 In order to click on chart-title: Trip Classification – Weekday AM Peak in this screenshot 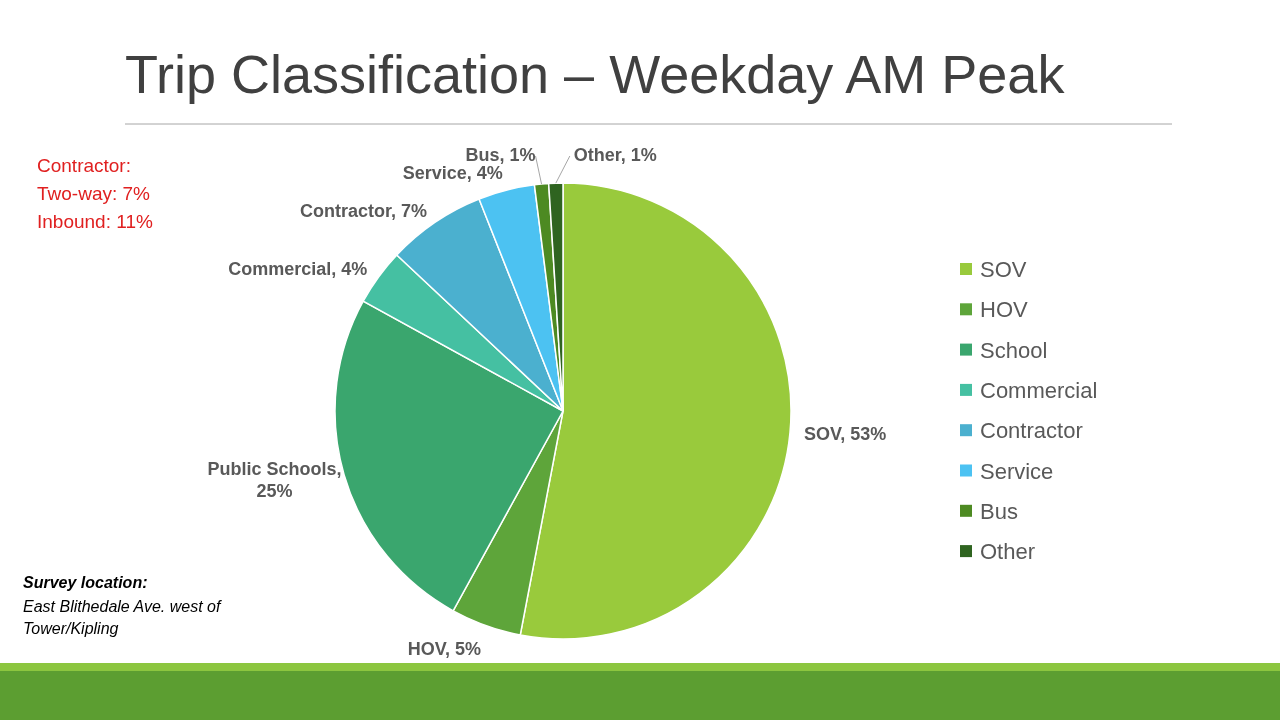, I will do `click(595, 74)`.